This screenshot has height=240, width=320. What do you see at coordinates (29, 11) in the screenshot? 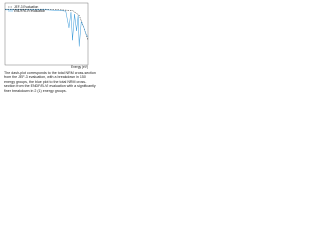
I see `legend-label: ENDF/B-VI evaluation` at bounding box center [29, 11].